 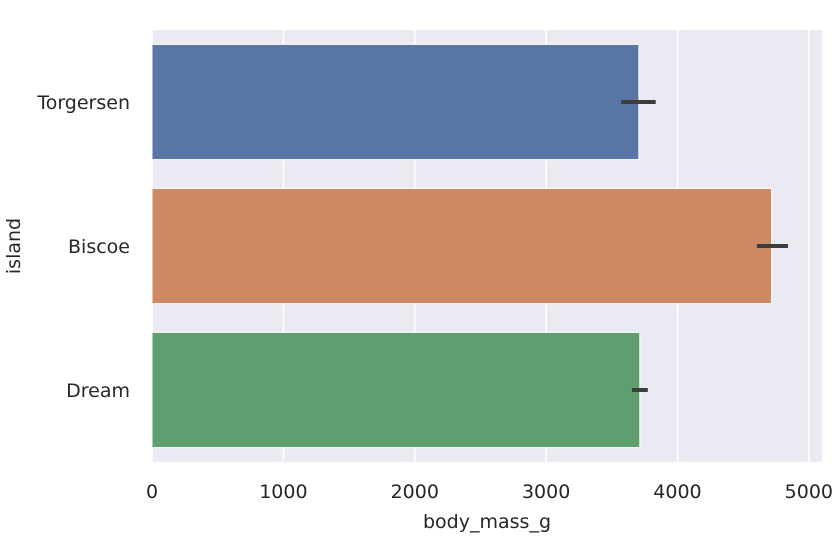 What do you see at coordinates (98, 391) in the screenshot?
I see `y-tick-label-dream: Dream` at bounding box center [98, 391].